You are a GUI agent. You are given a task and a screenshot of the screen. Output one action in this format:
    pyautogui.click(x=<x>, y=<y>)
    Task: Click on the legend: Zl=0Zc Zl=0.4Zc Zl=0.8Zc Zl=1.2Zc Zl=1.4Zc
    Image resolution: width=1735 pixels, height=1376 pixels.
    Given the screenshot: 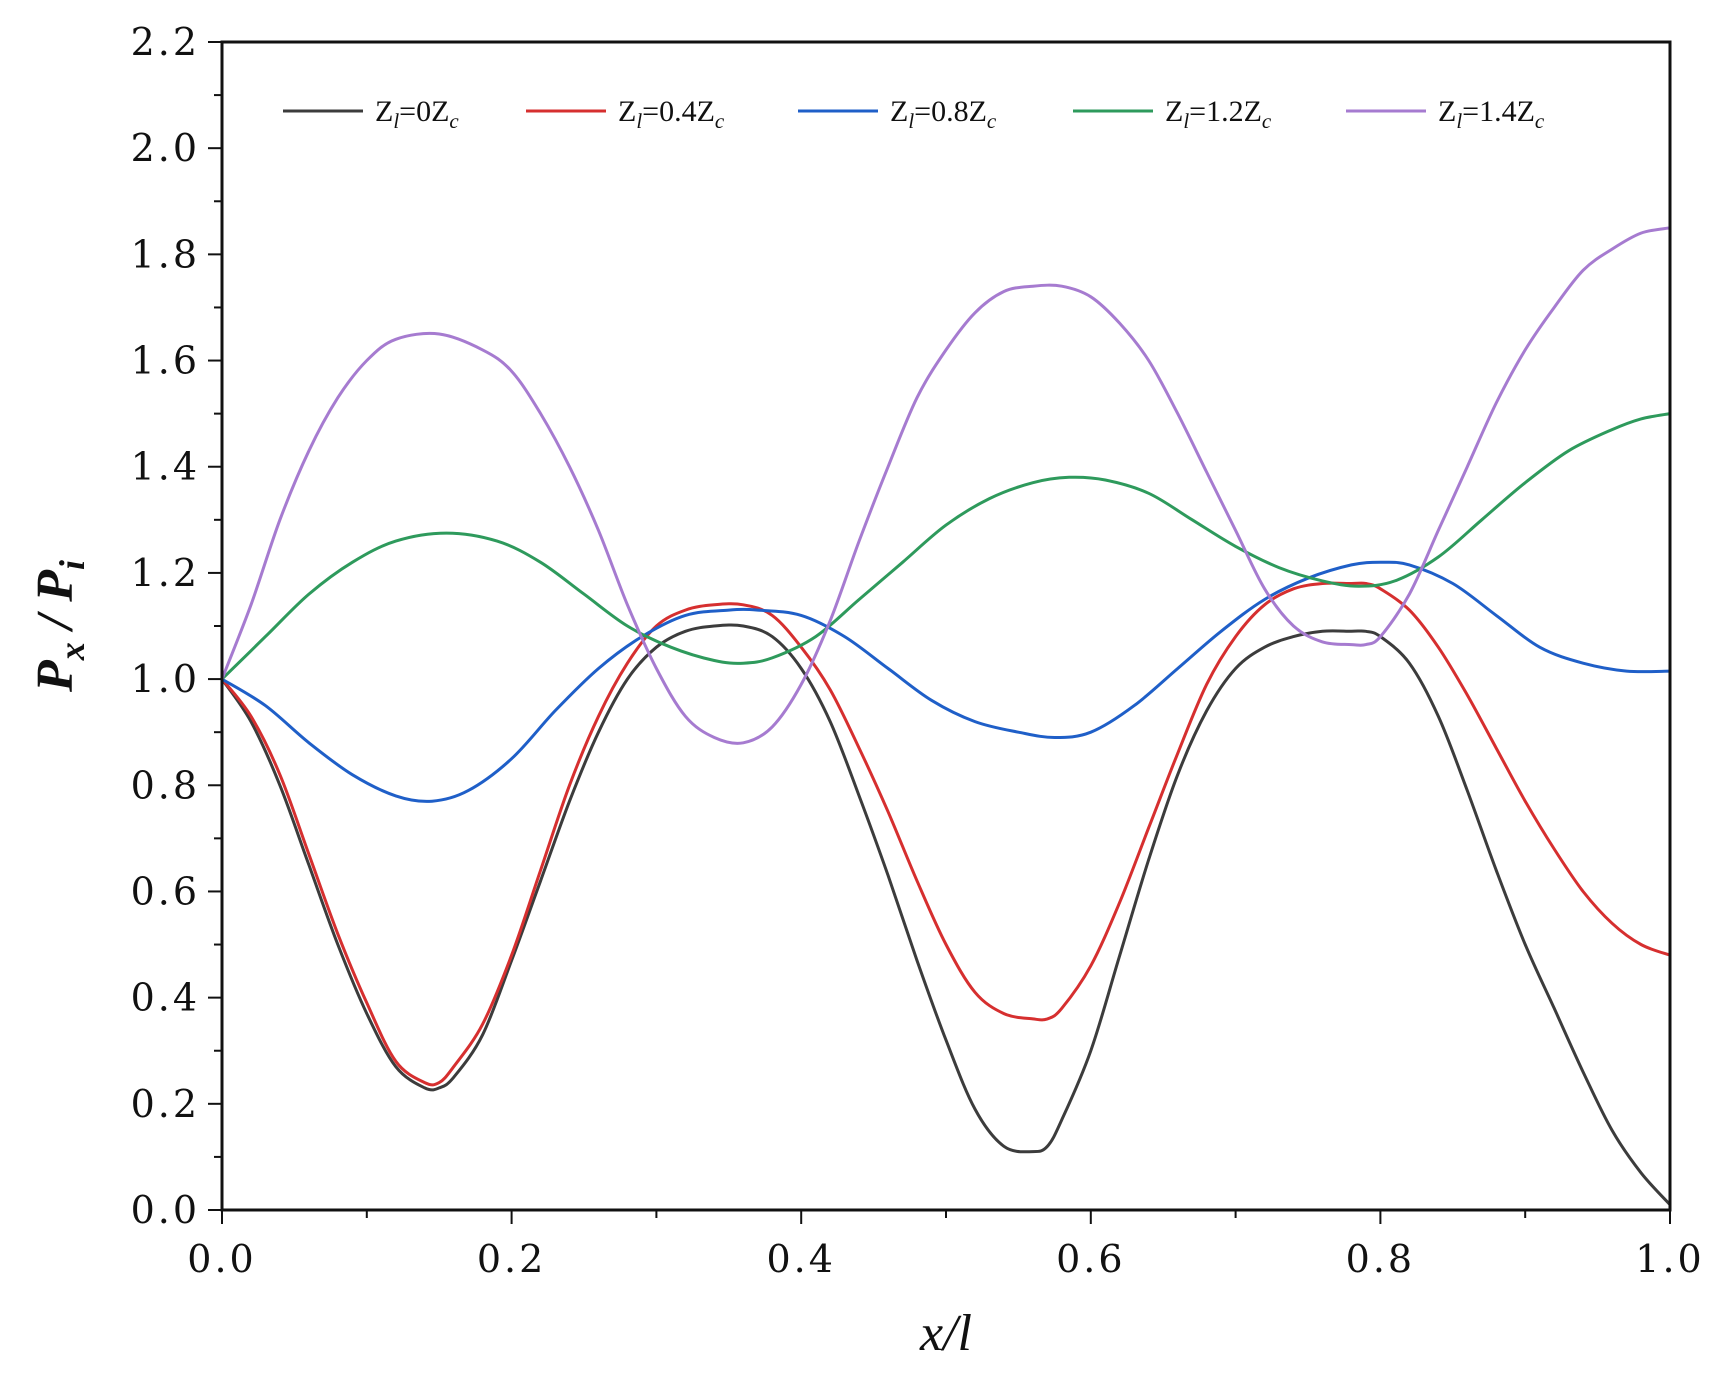 What is the action you would take?
    pyautogui.click(x=914, y=114)
    